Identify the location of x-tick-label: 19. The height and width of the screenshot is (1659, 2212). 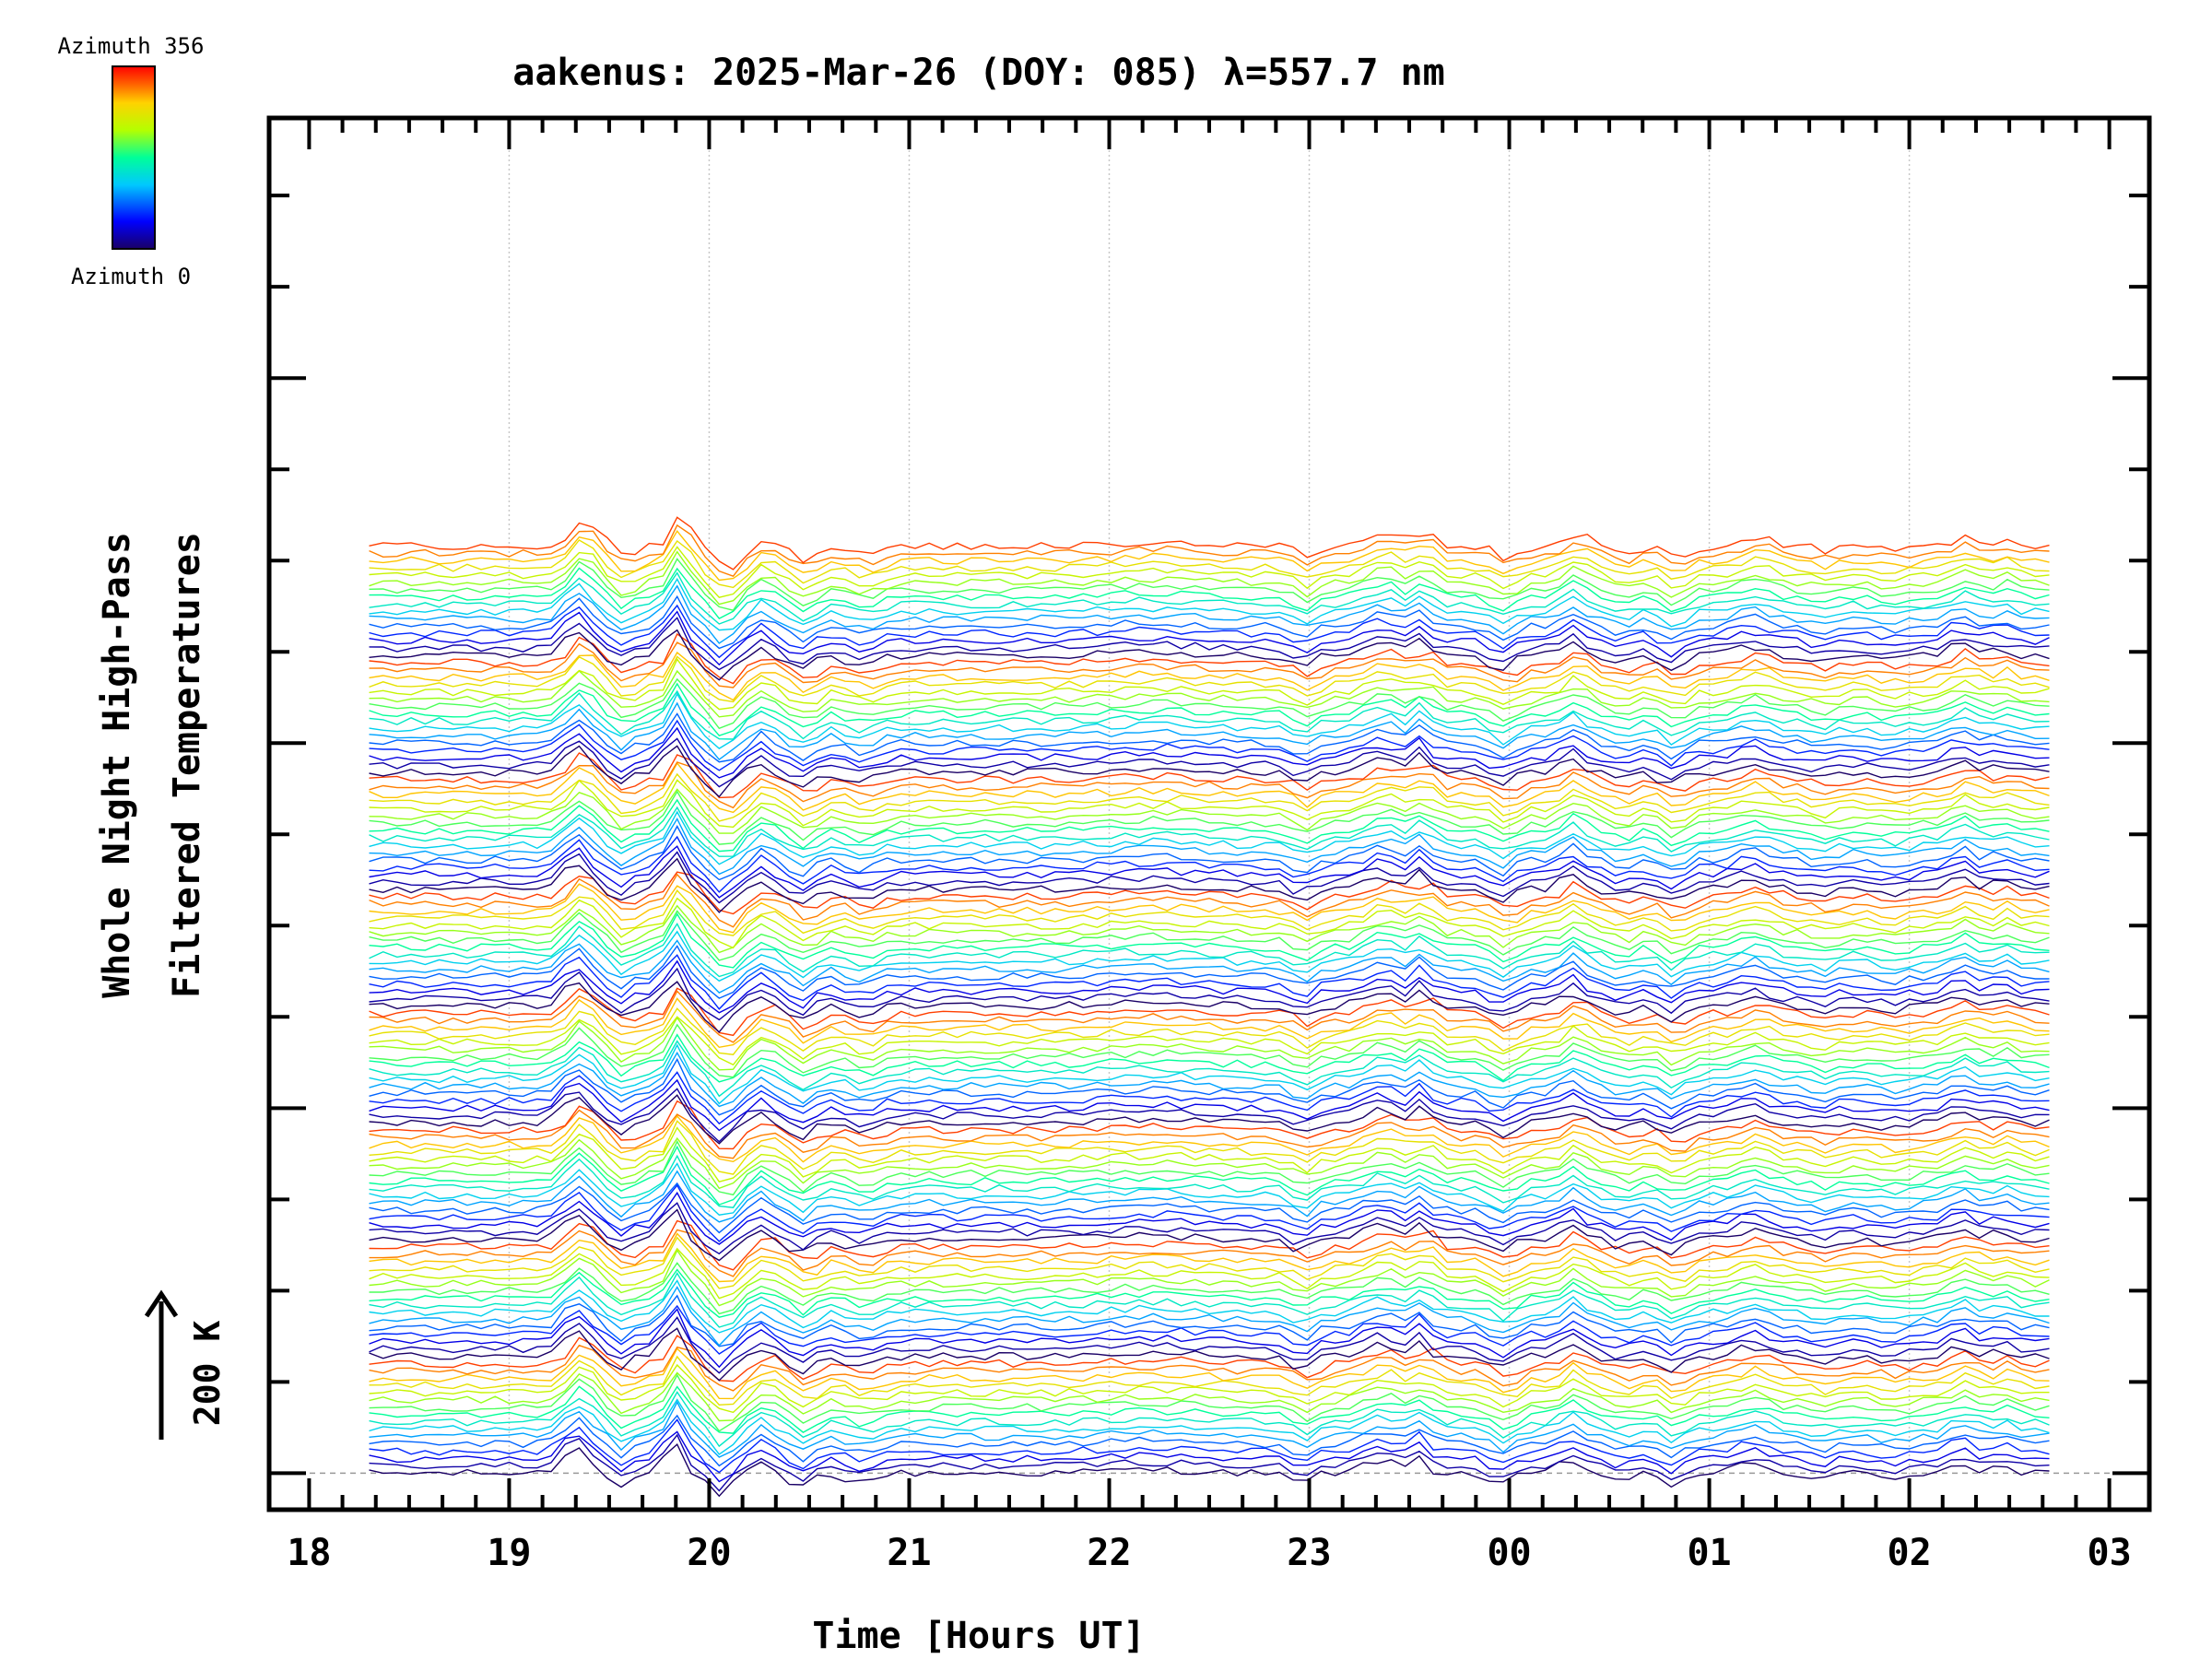
(509, 1553).